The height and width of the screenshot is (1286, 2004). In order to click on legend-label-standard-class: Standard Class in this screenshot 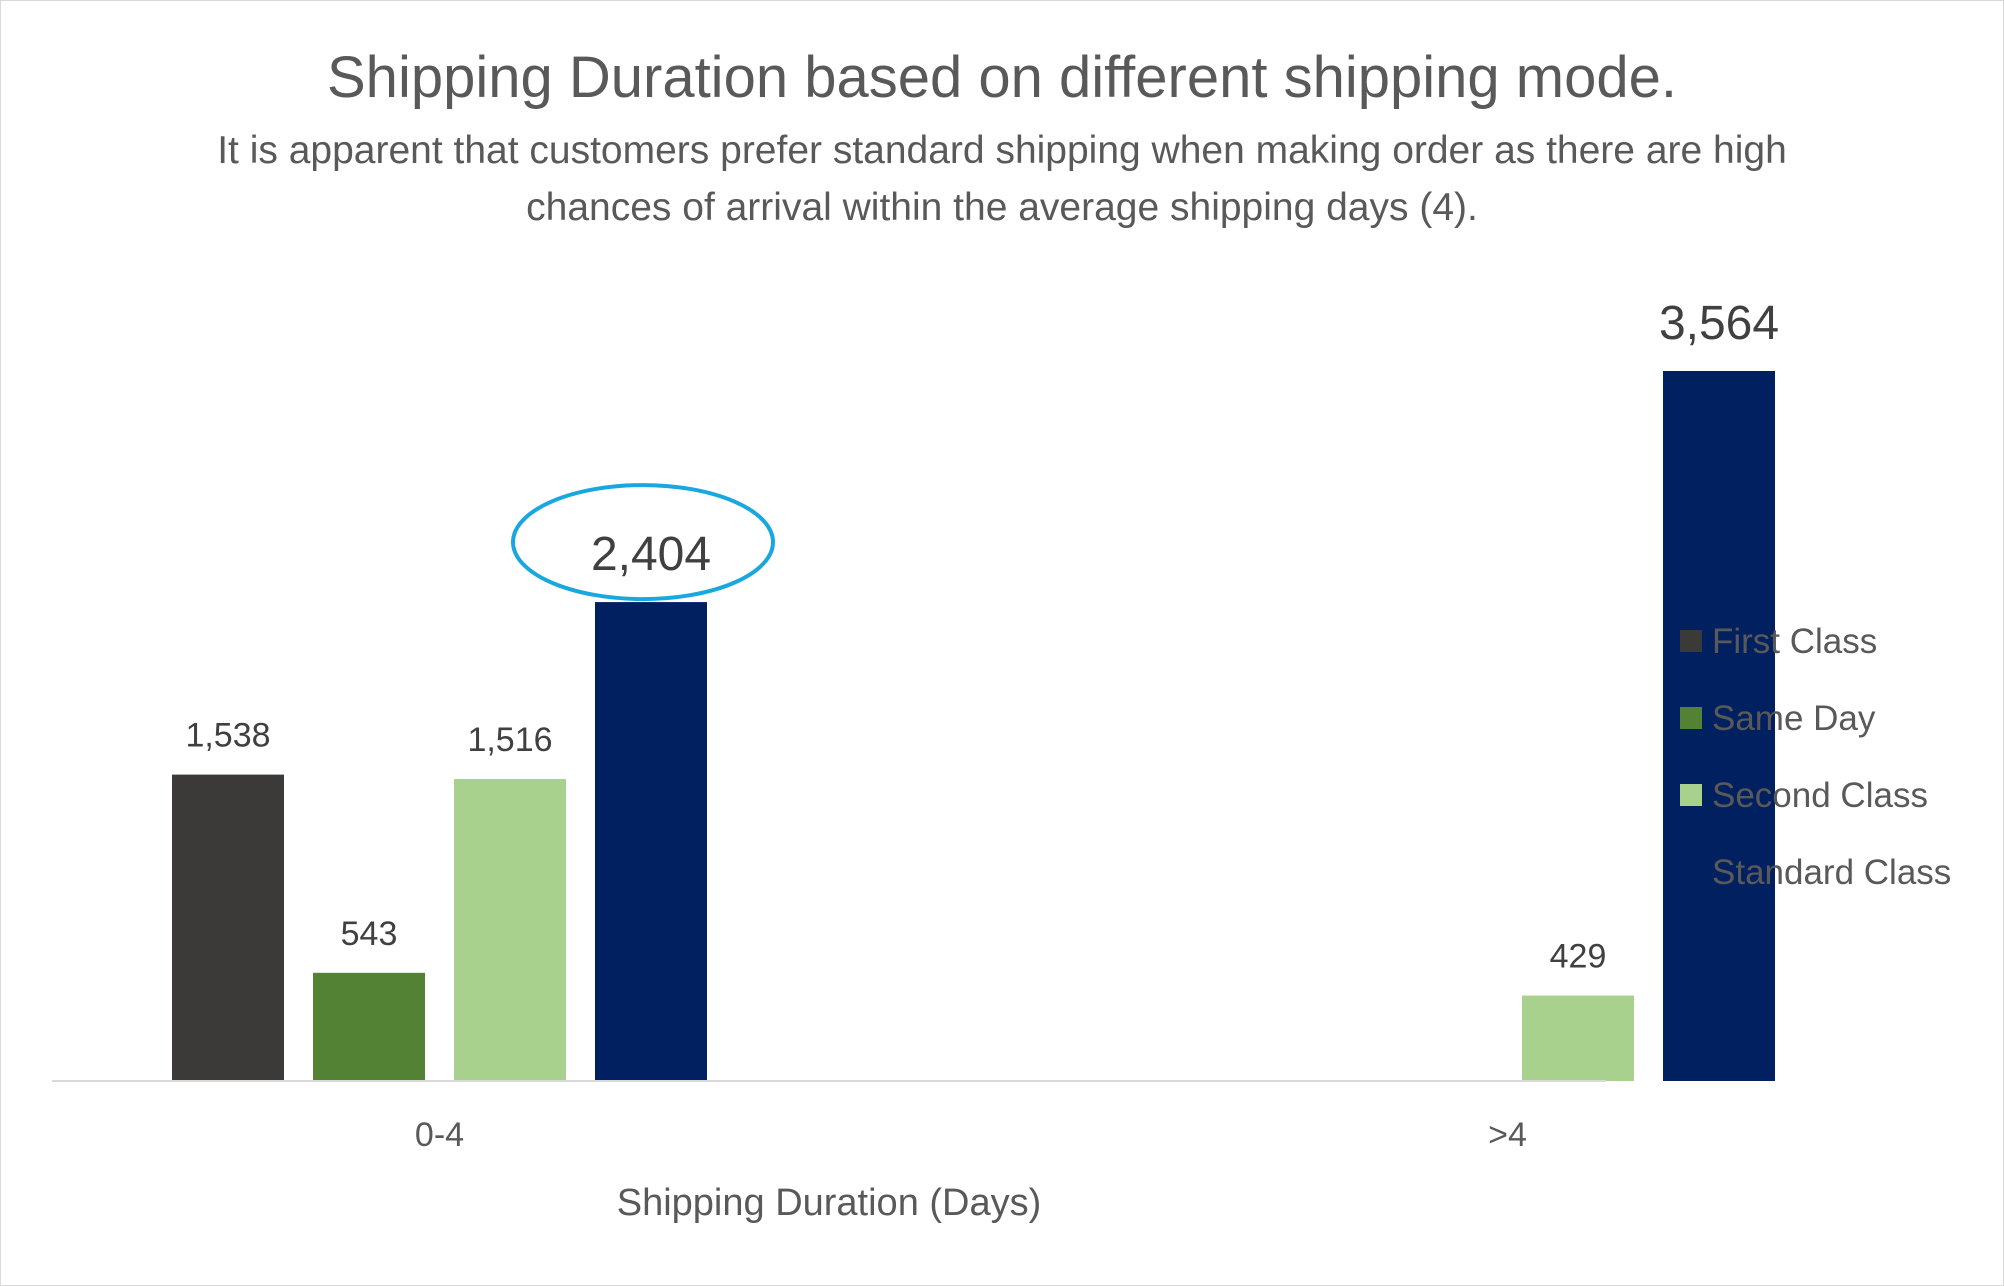, I will do `click(1831, 872)`.